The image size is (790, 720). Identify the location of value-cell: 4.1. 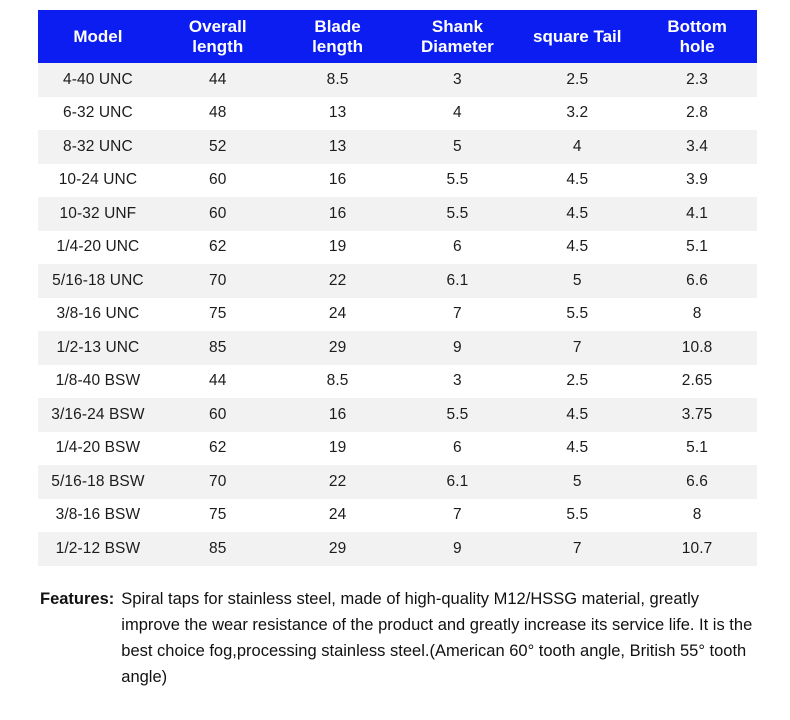
(697, 213).